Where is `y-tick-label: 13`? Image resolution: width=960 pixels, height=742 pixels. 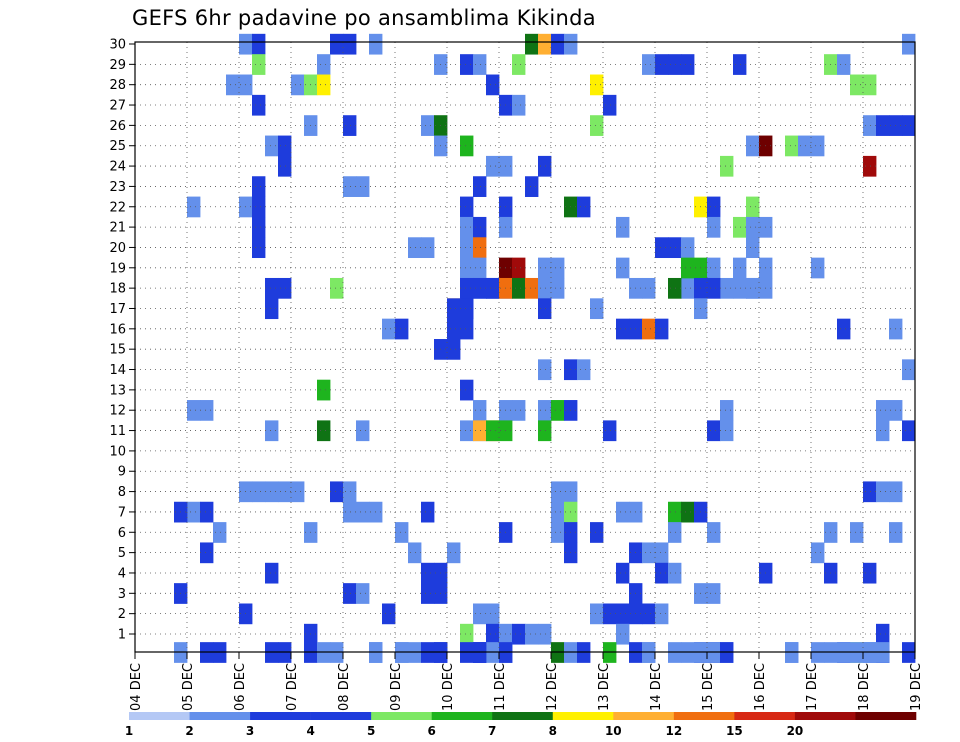 y-tick-label: 13 is located at coordinates (117, 390).